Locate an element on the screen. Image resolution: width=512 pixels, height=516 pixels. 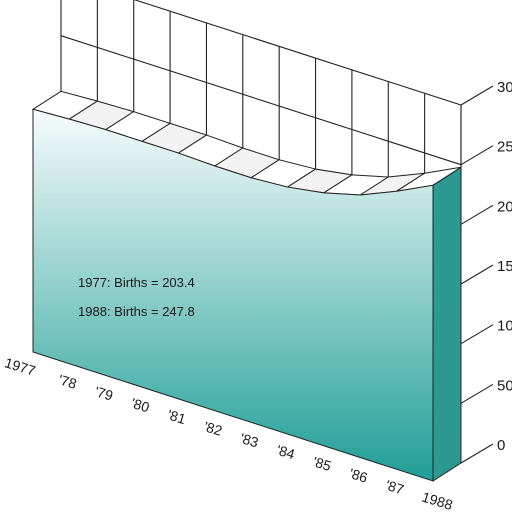
x-tick-label: 1988 is located at coordinates (437, 501).